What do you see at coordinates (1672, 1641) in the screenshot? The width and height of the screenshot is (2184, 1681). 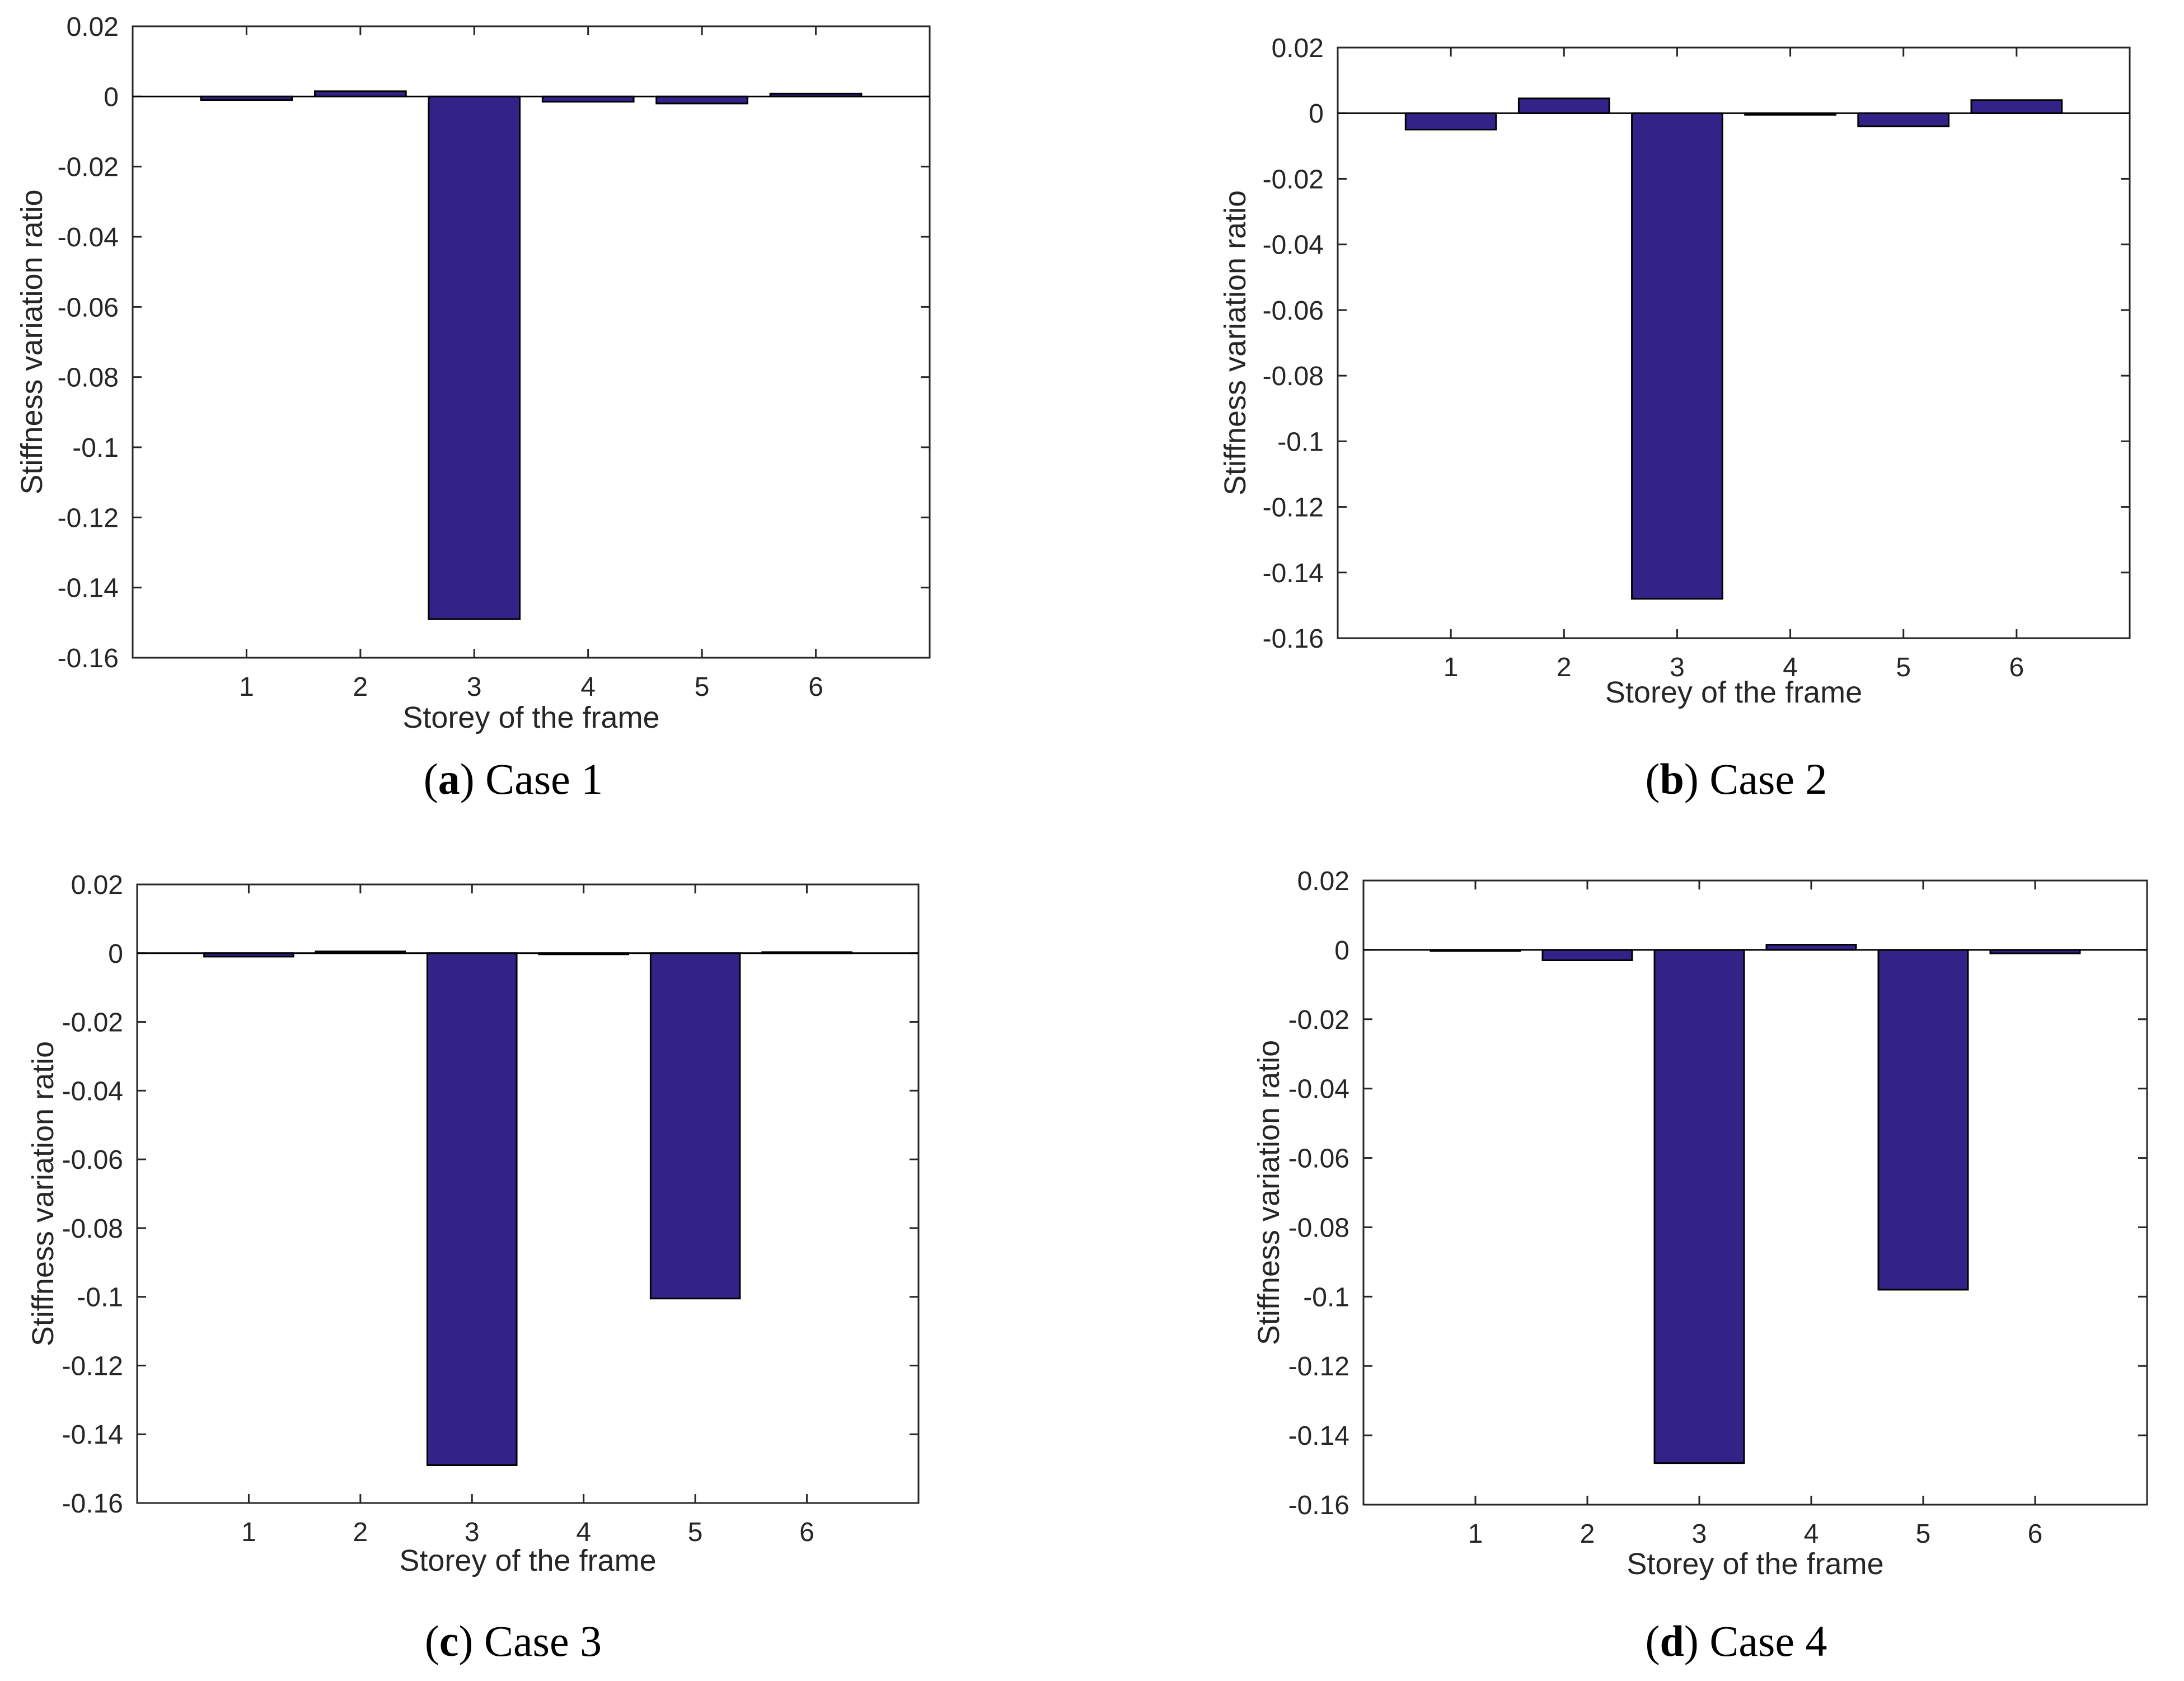 I see `caption-letter: d` at bounding box center [1672, 1641].